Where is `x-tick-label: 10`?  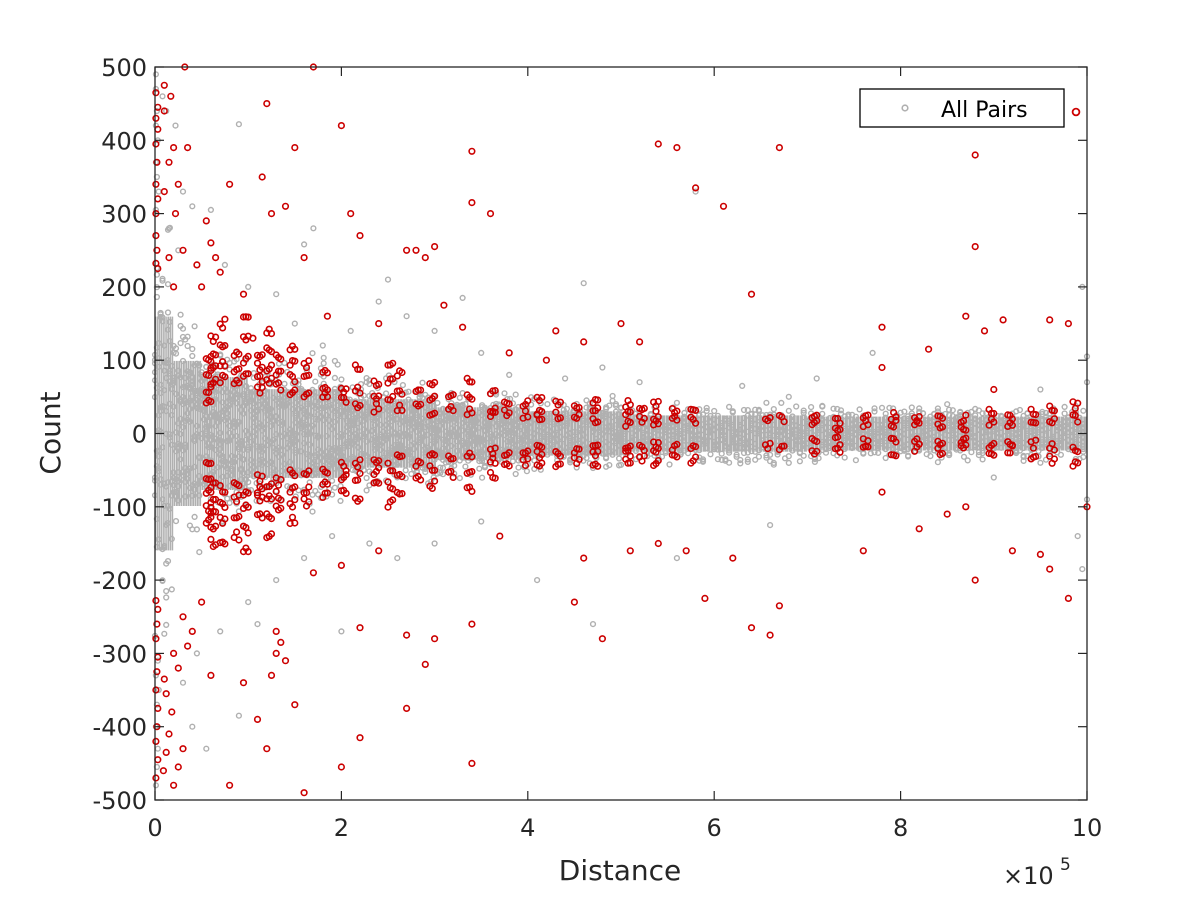
x-tick-label: 10 is located at coordinates (1087, 828).